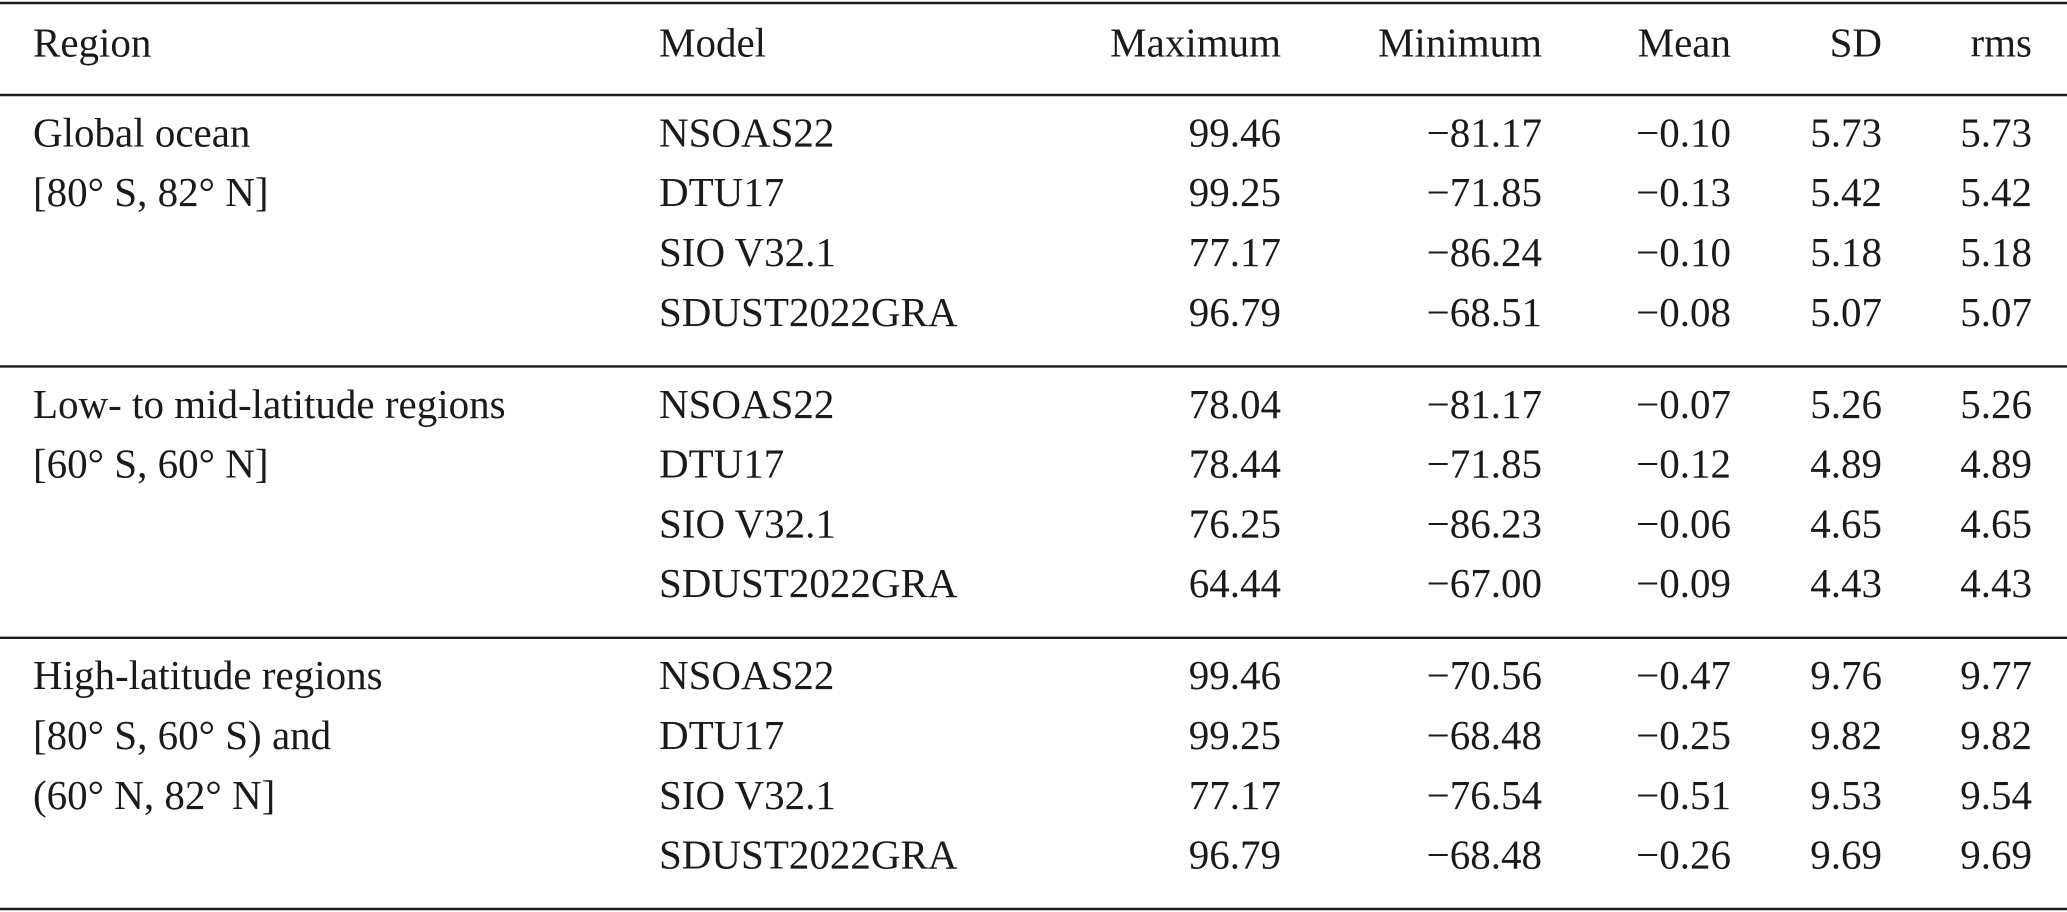 This screenshot has width=2067, height=912. Describe the element at coordinates (1484, 252) in the screenshot. I see `value-cell: −86.24` at that location.